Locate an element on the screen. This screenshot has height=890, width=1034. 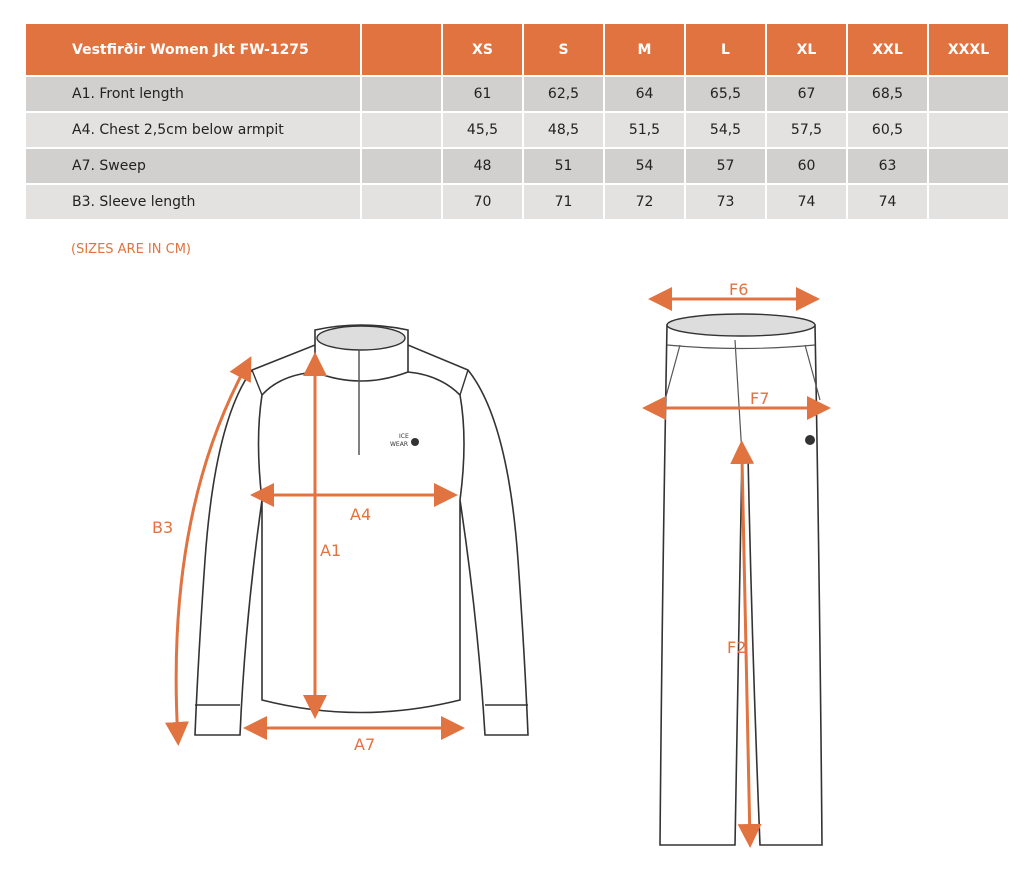
cell: 68,5 is located at coordinates (887, 94).